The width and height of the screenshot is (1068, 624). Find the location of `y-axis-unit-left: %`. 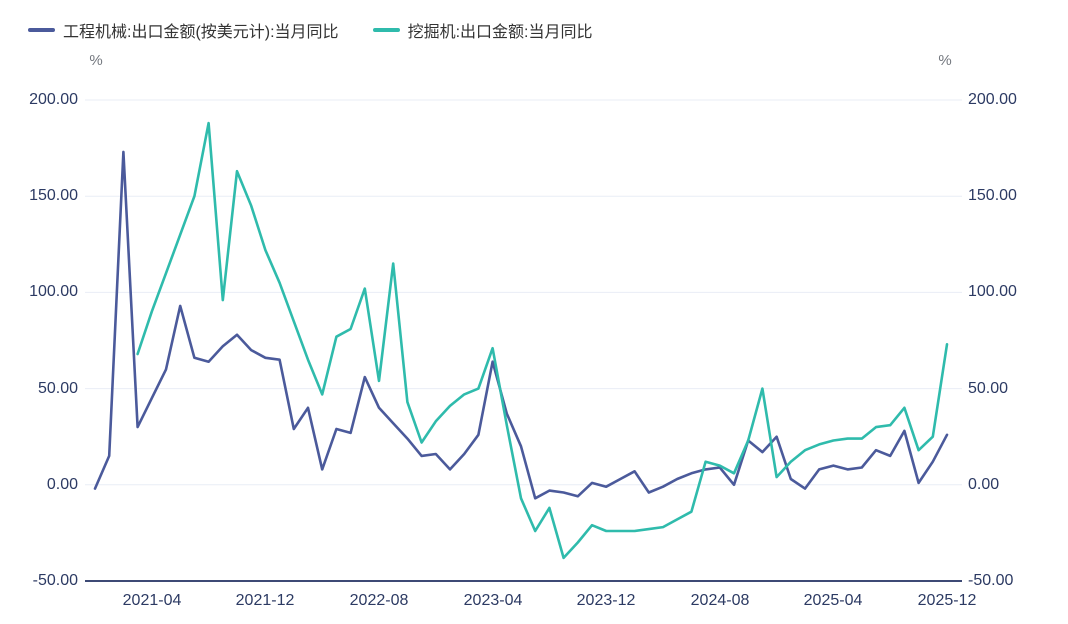

y-axis-unit-left: % is located at coordinates (96, 60).